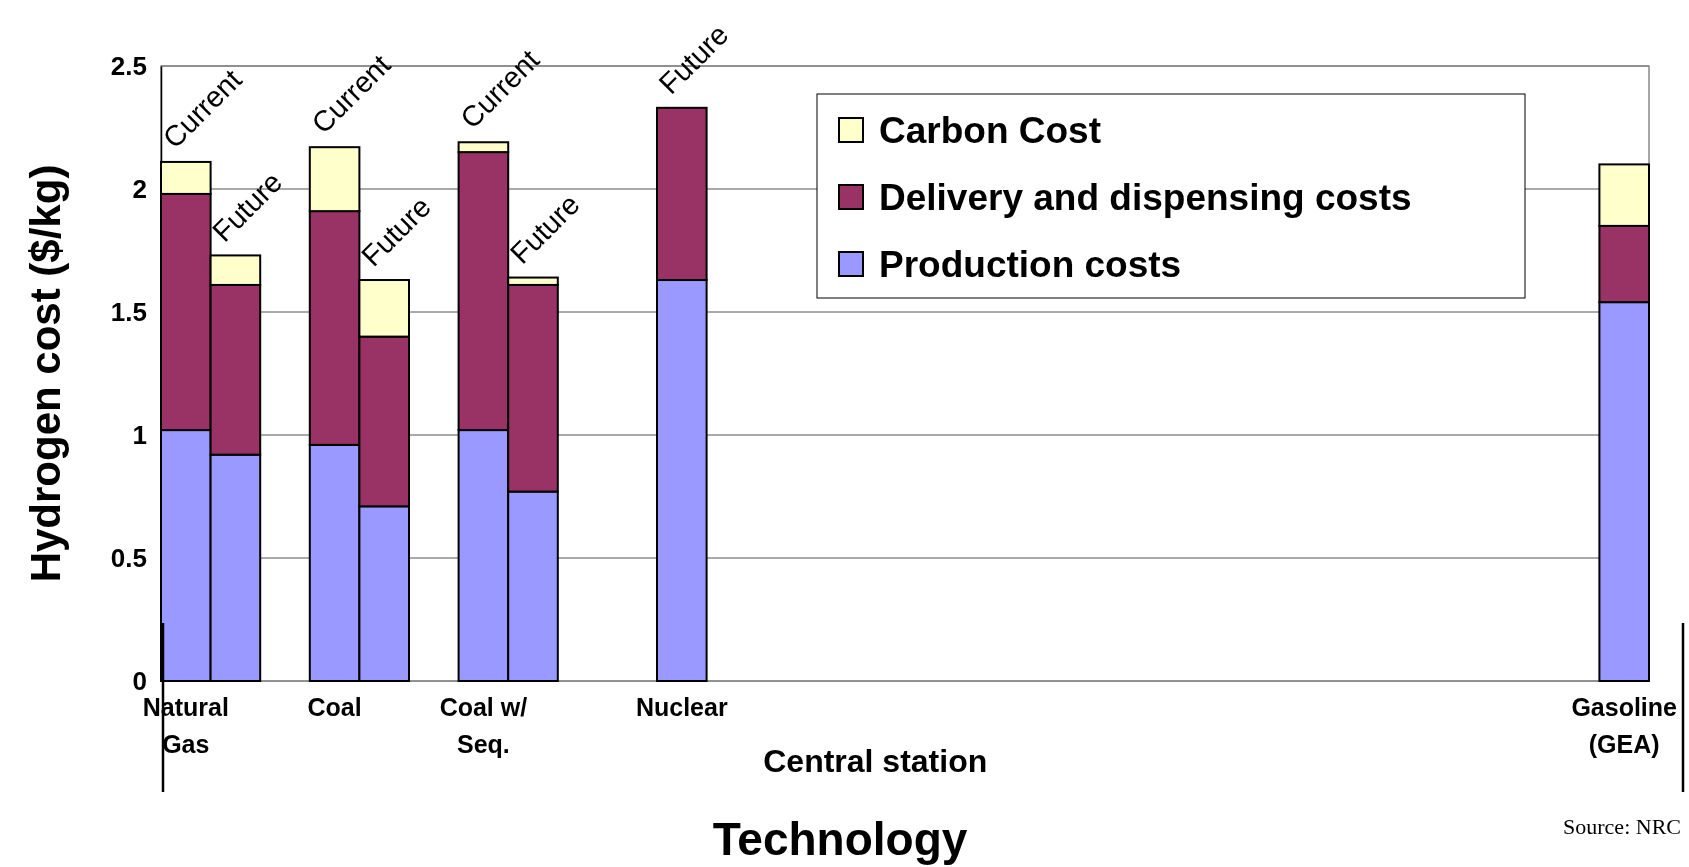 This screenshot has height=867, width=1689. What do you see at coordinates (1030, 264) in the screenshot?
I see `legend-label: Production costs` at bounding box center [1030, 264].